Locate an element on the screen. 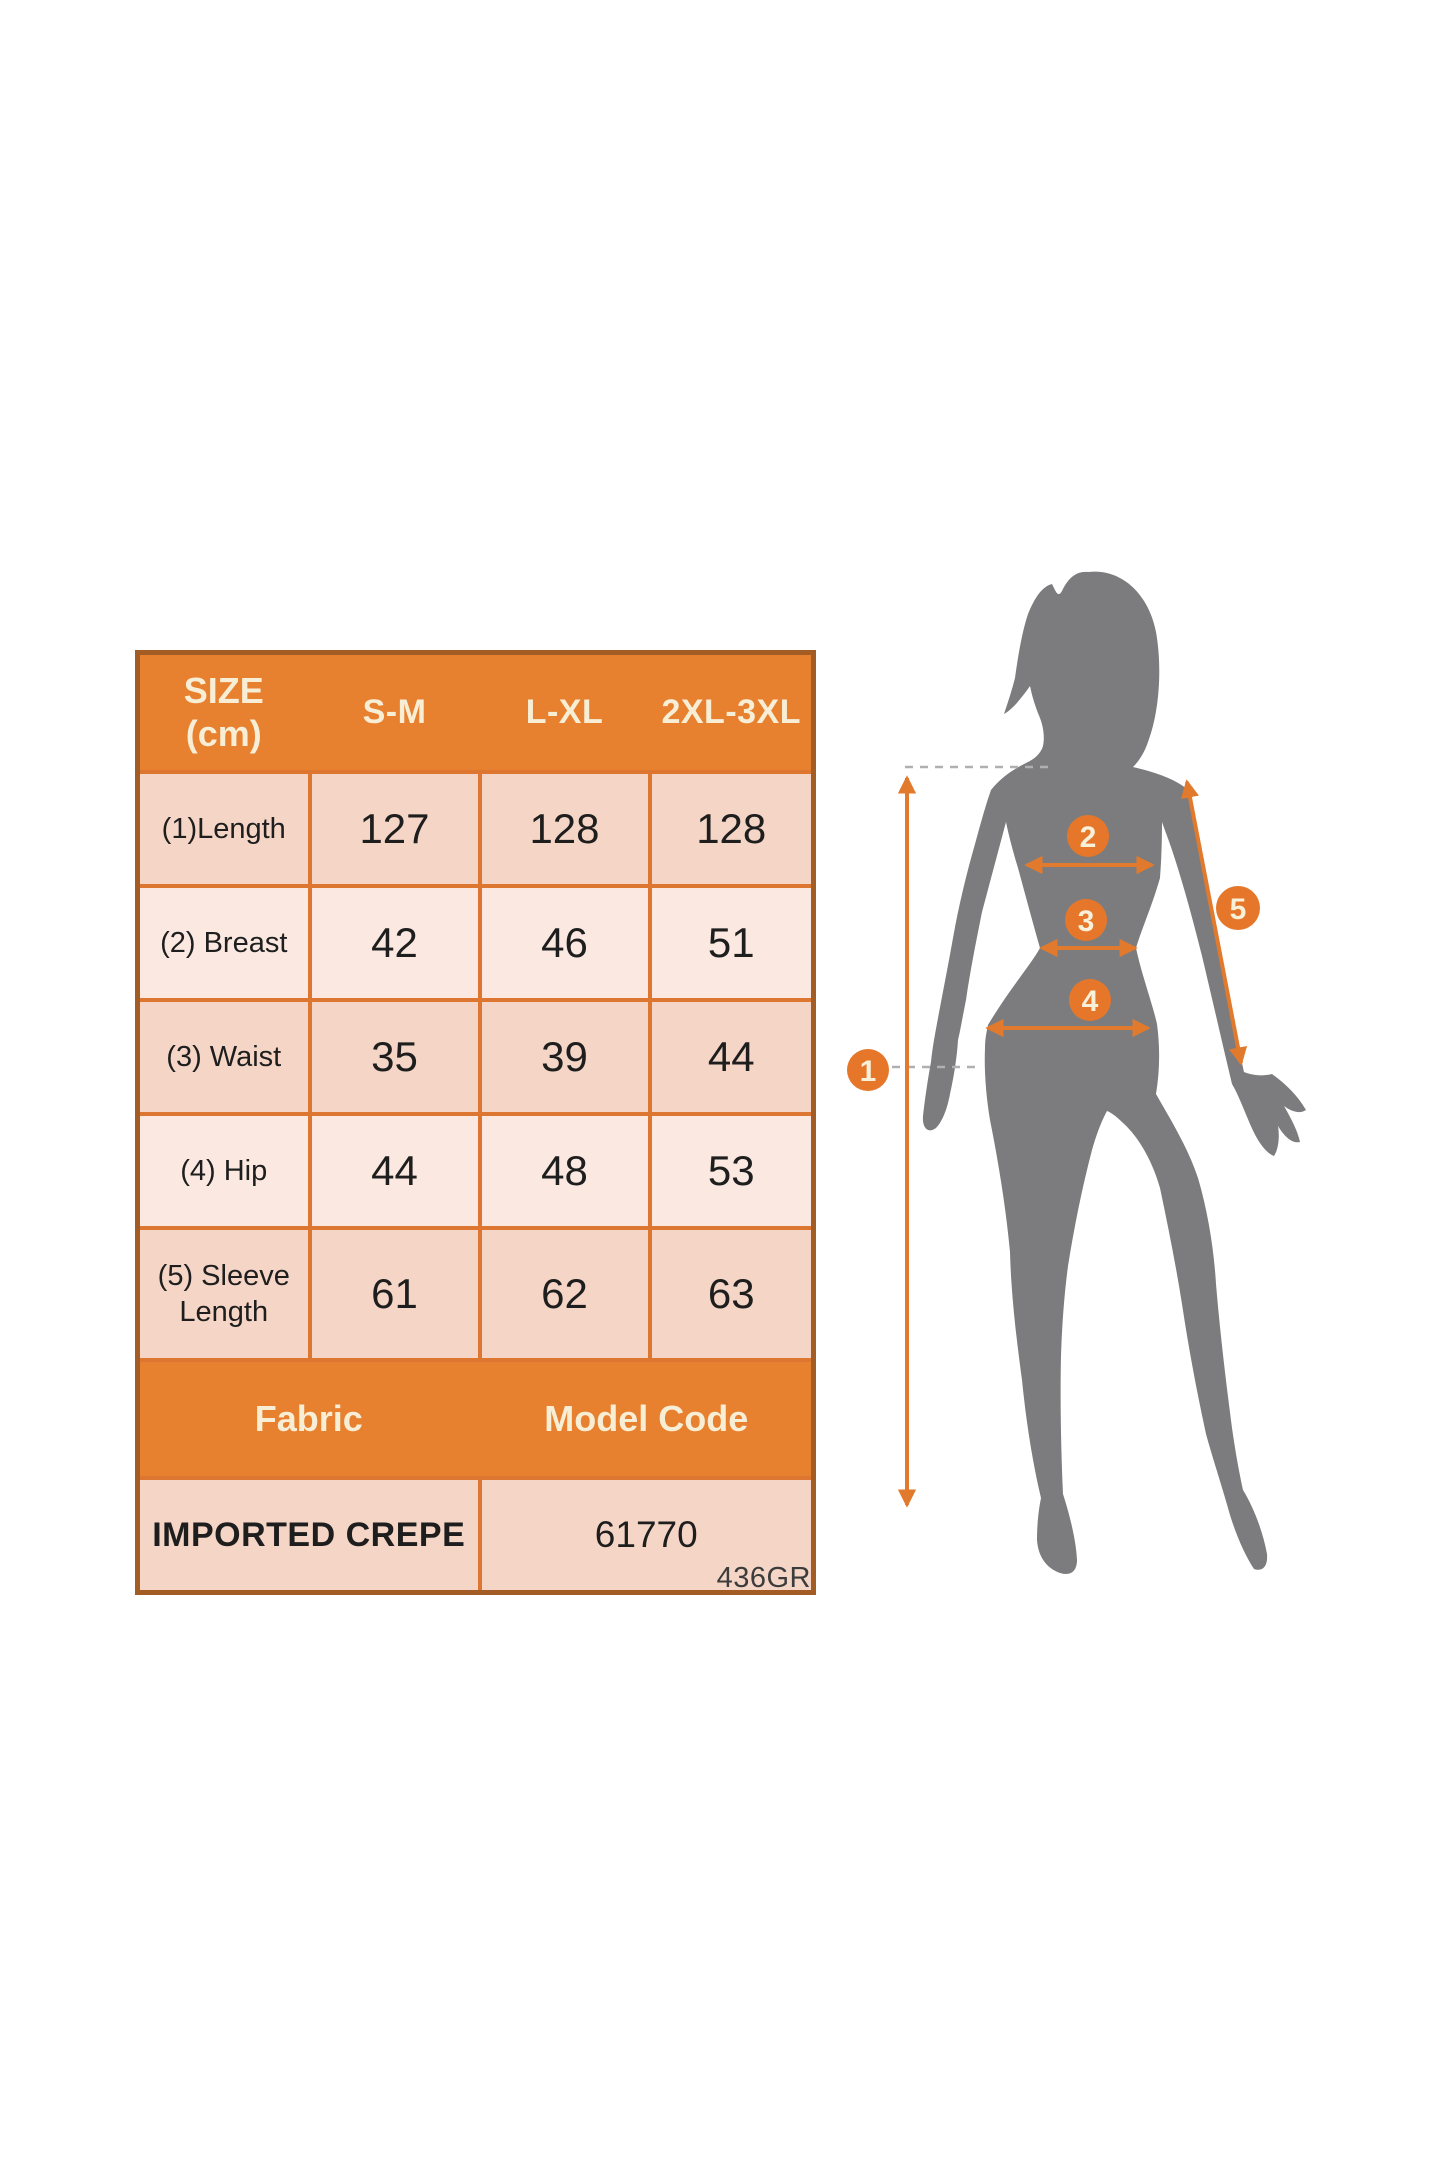 The height and width of the screenshot is (2160, 1440). row-label-length: (1)Length is located at coordinates (223, 829).